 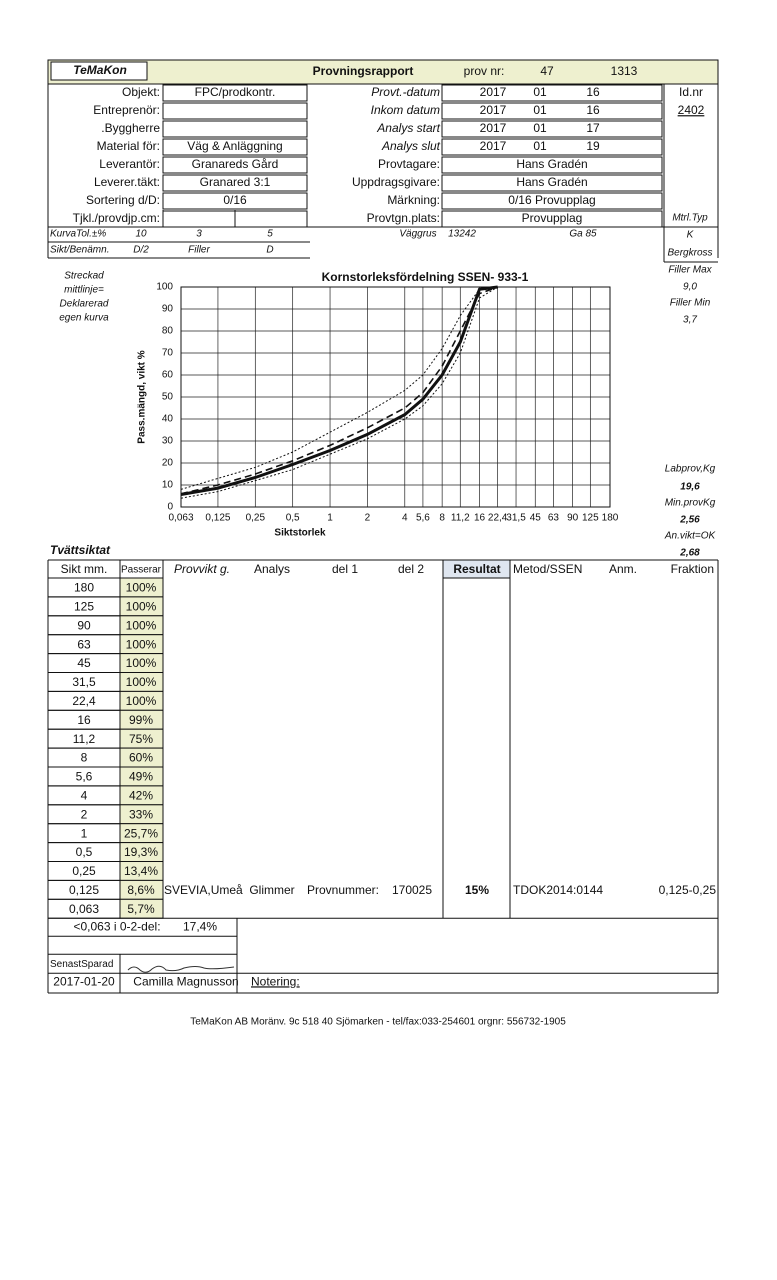 I want to click on designation-label: Sikt/Benämn., so click(x=79, y=250).